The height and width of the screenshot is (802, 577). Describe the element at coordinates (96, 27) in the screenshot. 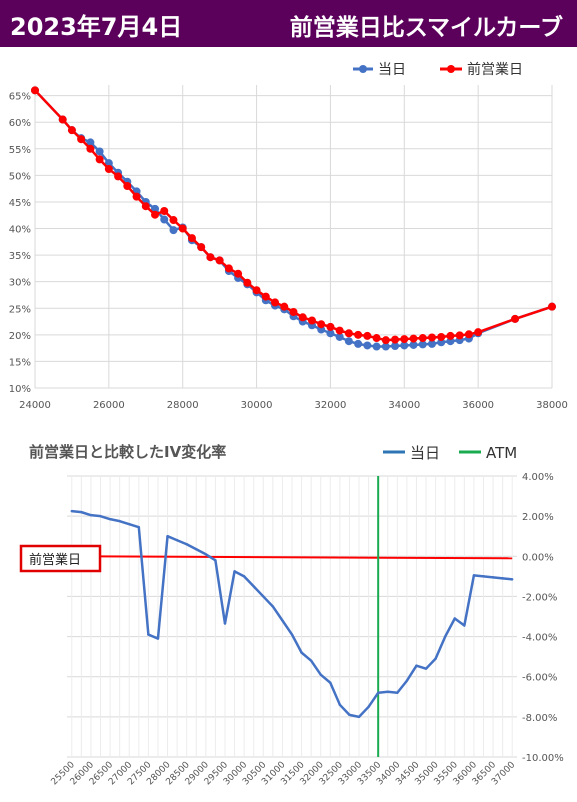

I see `report-date: 2023年7月4日` at that location.